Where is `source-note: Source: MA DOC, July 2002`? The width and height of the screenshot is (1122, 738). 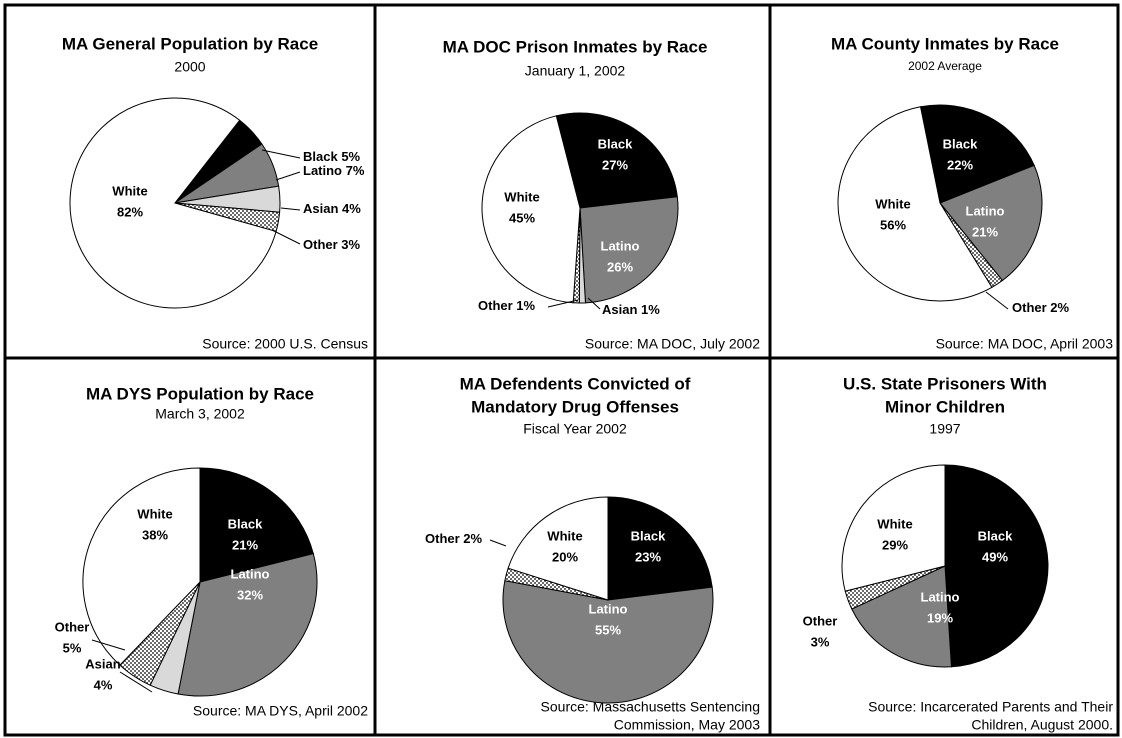 source-note: Source: MA DOC, July 2002 is located at coordinates (672, 344).